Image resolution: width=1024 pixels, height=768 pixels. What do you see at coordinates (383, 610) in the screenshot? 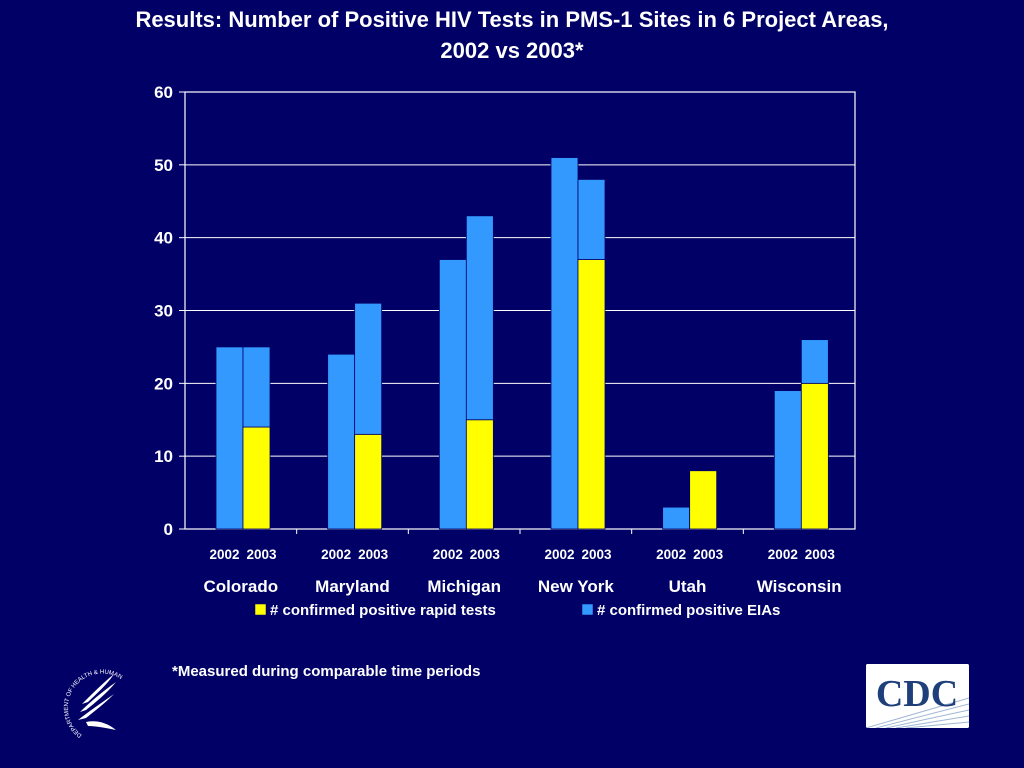
I see `legend-label-0: # confirmed positive rapid tests` at bounding box center [383, 610].